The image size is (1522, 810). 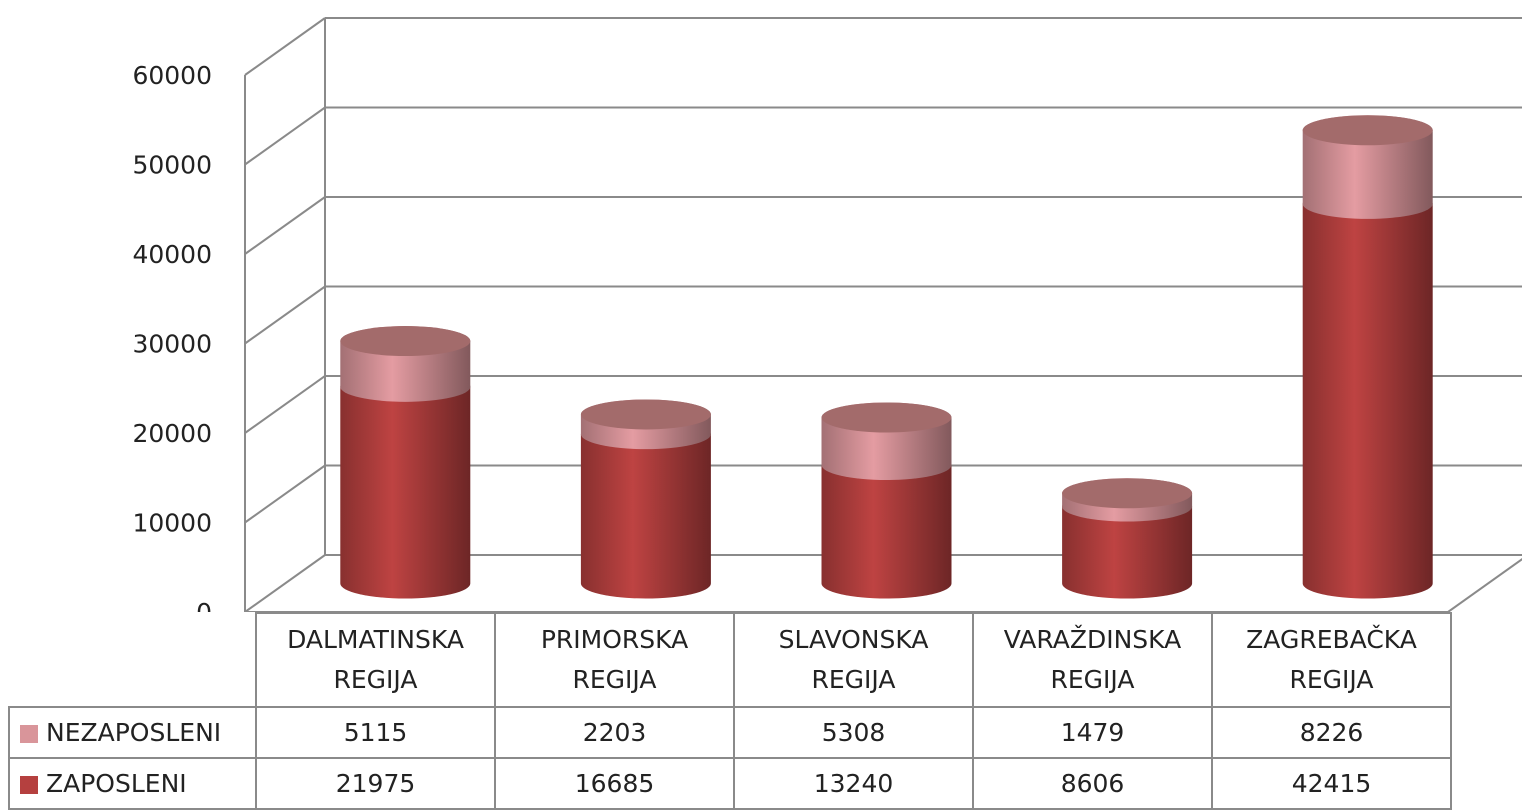 What do you see at coordinates (614, 783) in the screenshot?
I see `data-cell: 16685` at bounding box center [614, 783].